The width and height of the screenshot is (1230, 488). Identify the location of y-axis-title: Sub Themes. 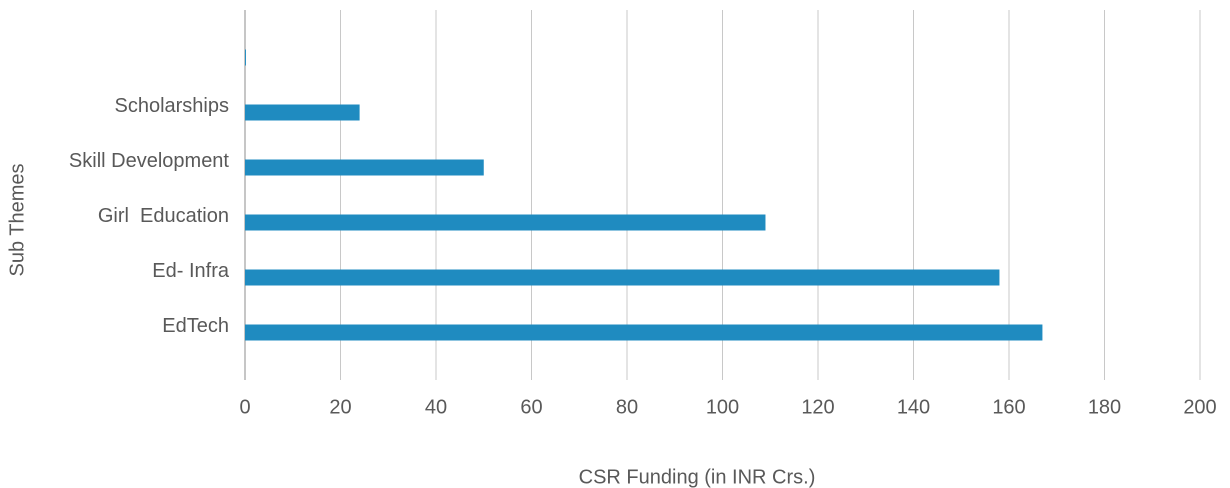
(17, 219).